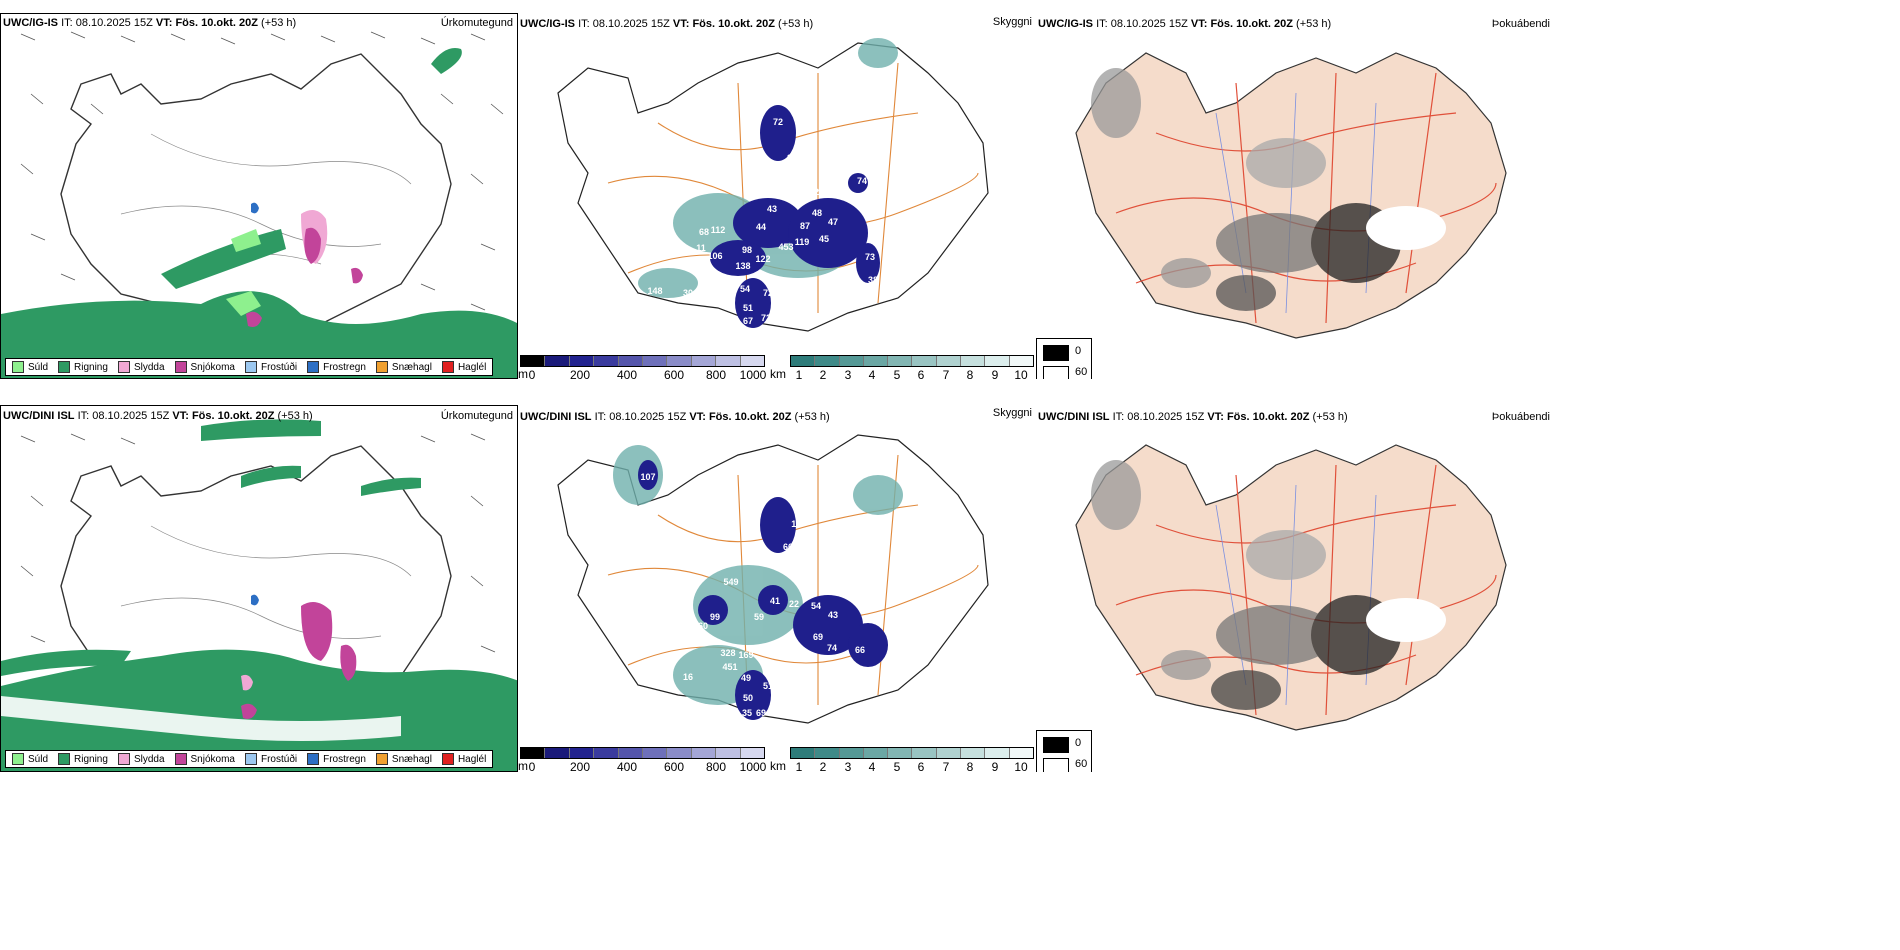 This screenshot has width=1900, height=950. I want to click on cloud-label: 22, so click(794, 604).